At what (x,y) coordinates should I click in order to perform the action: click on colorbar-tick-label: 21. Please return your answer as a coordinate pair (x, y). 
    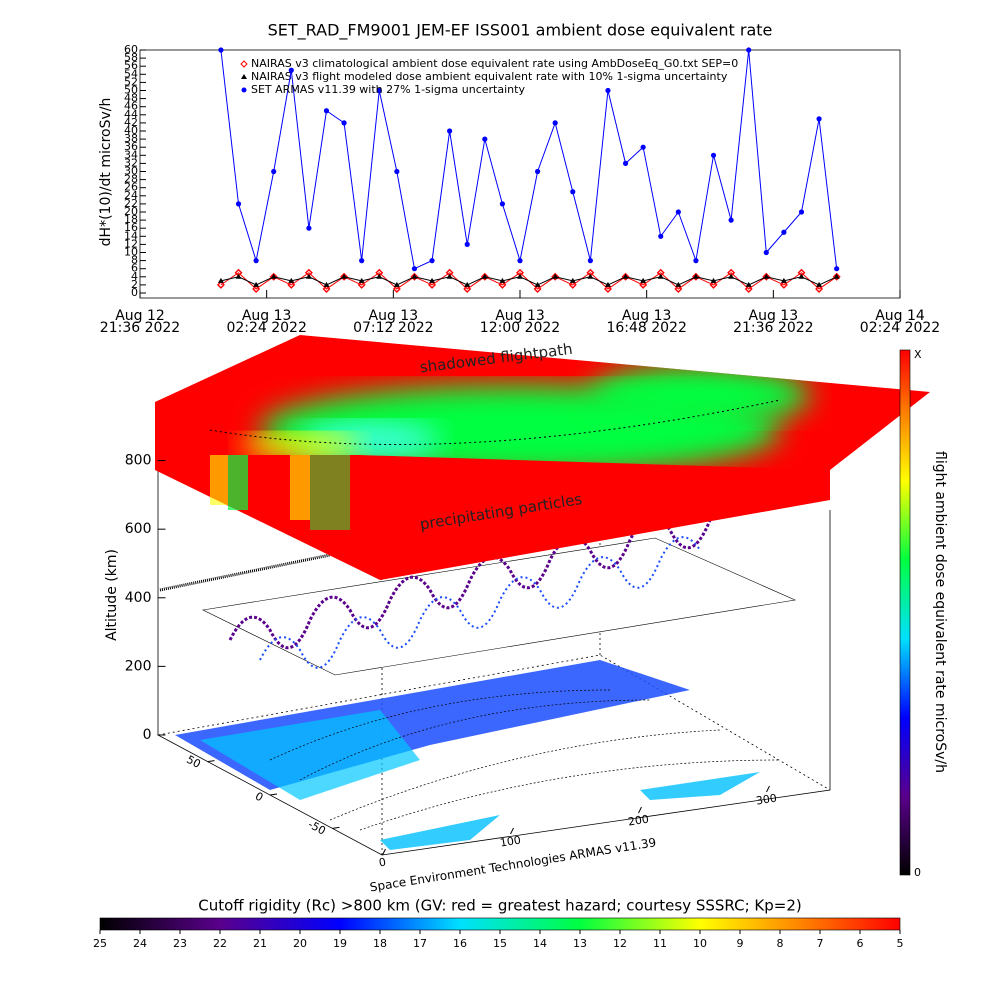
    Looking at the image, I should click on (260, 943).